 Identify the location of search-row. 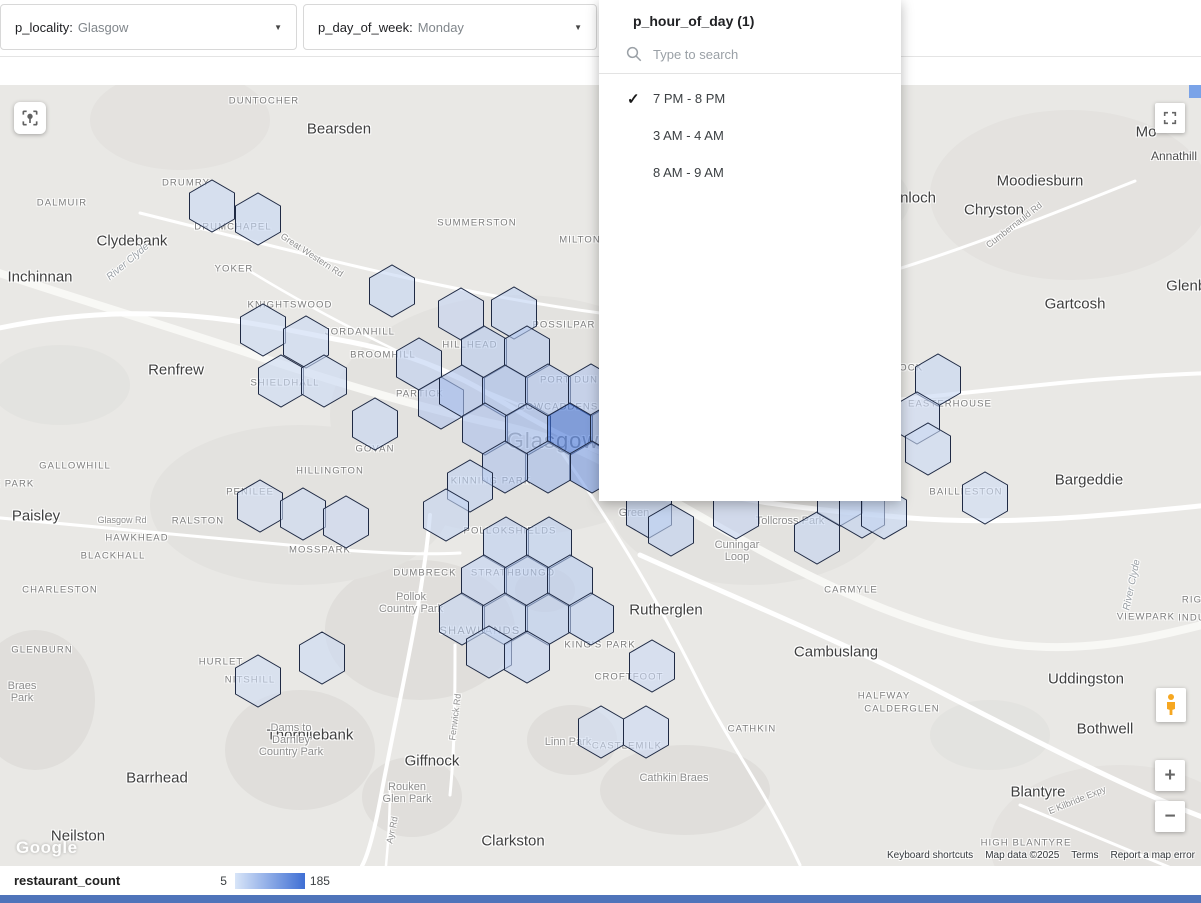
(750, 56).